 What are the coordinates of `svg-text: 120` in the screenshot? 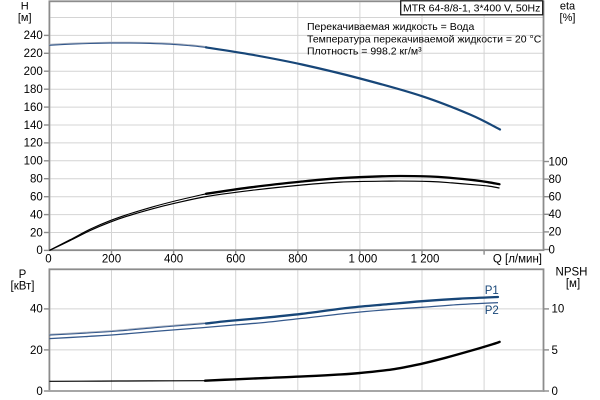 It's located at (33, 144).